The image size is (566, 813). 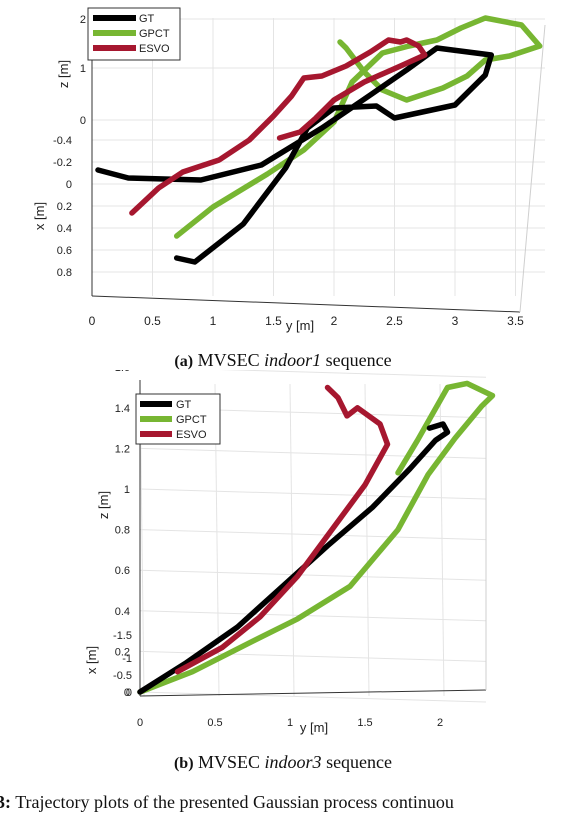 What do you see at coordinates (515, 321) in the screenshot?
I see `tick-label-y-3-5: 3.5` at bounding box center [515, 321].